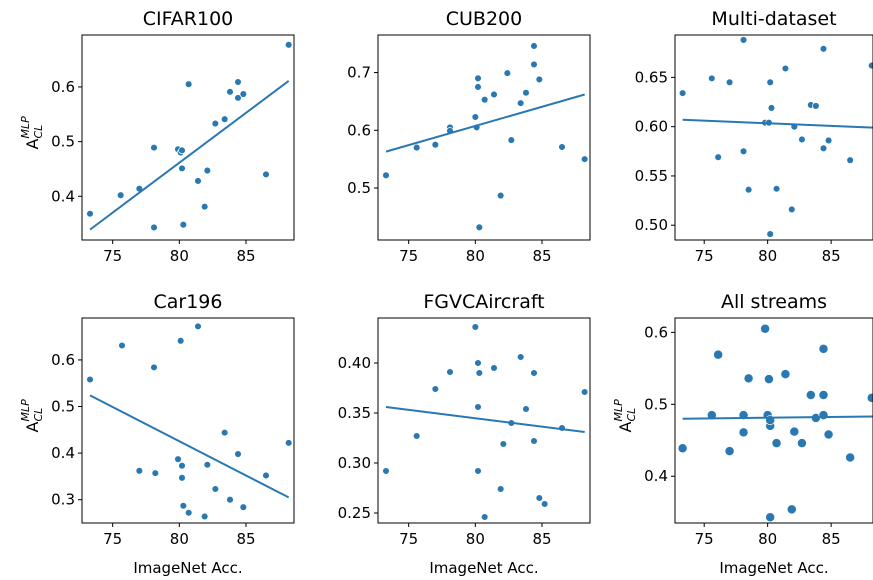 The height and width of the screenshot is (580, 873). I want to click on y-tick-label: 0.50, so click(651, 225).